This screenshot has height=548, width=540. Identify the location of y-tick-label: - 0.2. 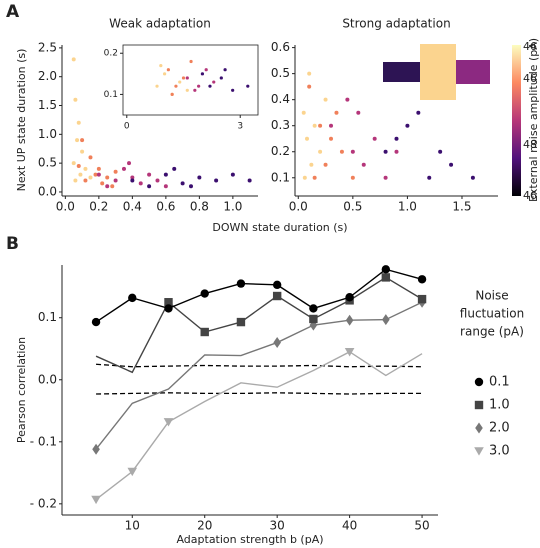
(43, 503).